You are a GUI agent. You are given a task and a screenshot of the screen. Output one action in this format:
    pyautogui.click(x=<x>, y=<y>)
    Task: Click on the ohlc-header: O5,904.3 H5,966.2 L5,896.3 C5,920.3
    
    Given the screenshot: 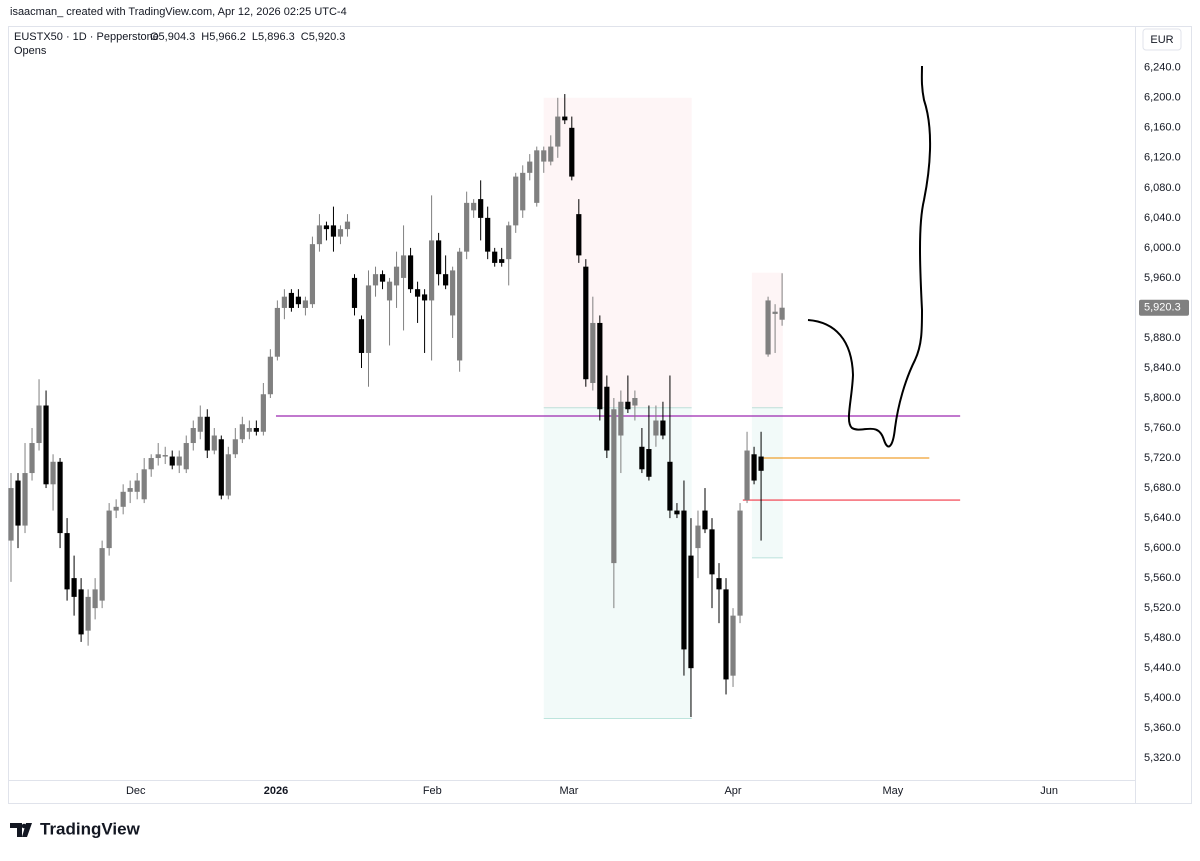 What is the action you would take?
    pyautogui.click(x=247, y=37)
    